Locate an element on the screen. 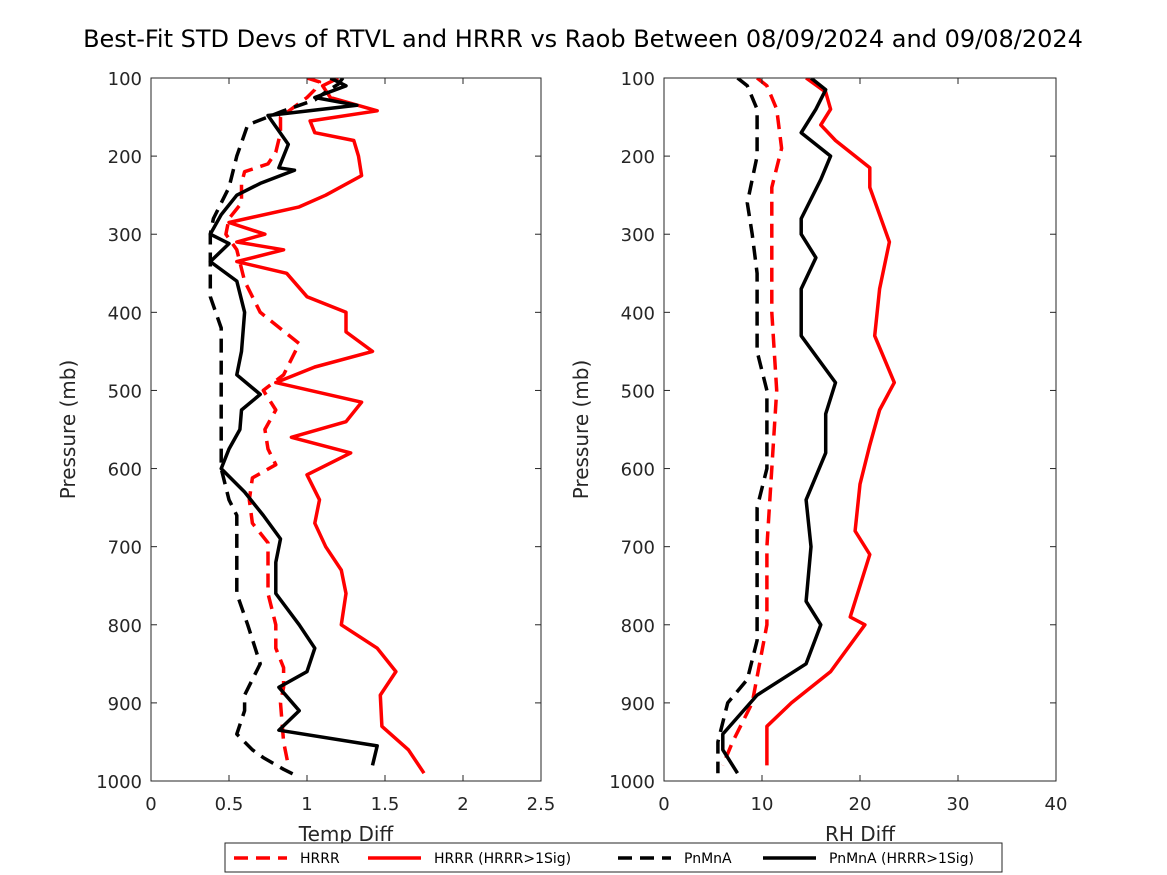 This screenshot has height=875, width=1167. temp-y-tick-label: 300 is located at coordinates (125, 235).